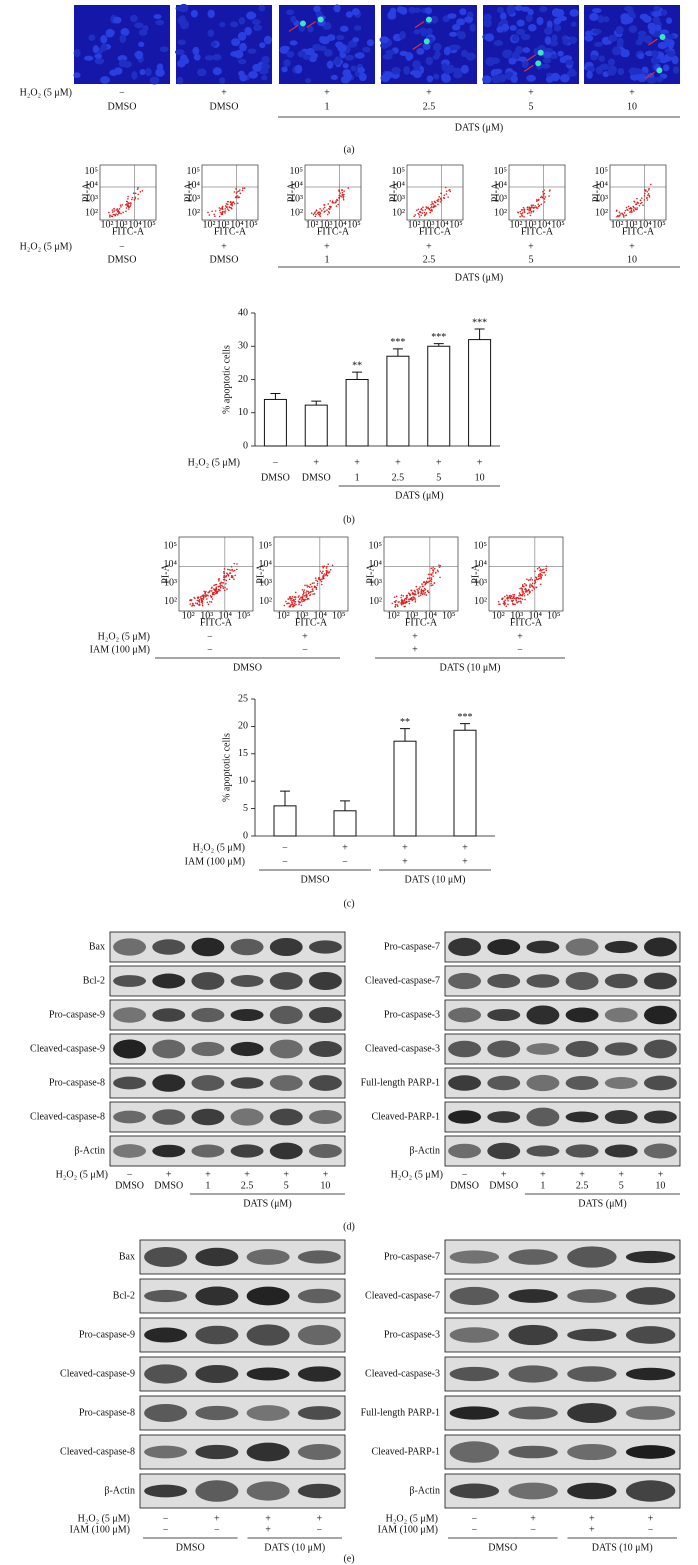  I want to click on flow-plot, so click(638, 192).